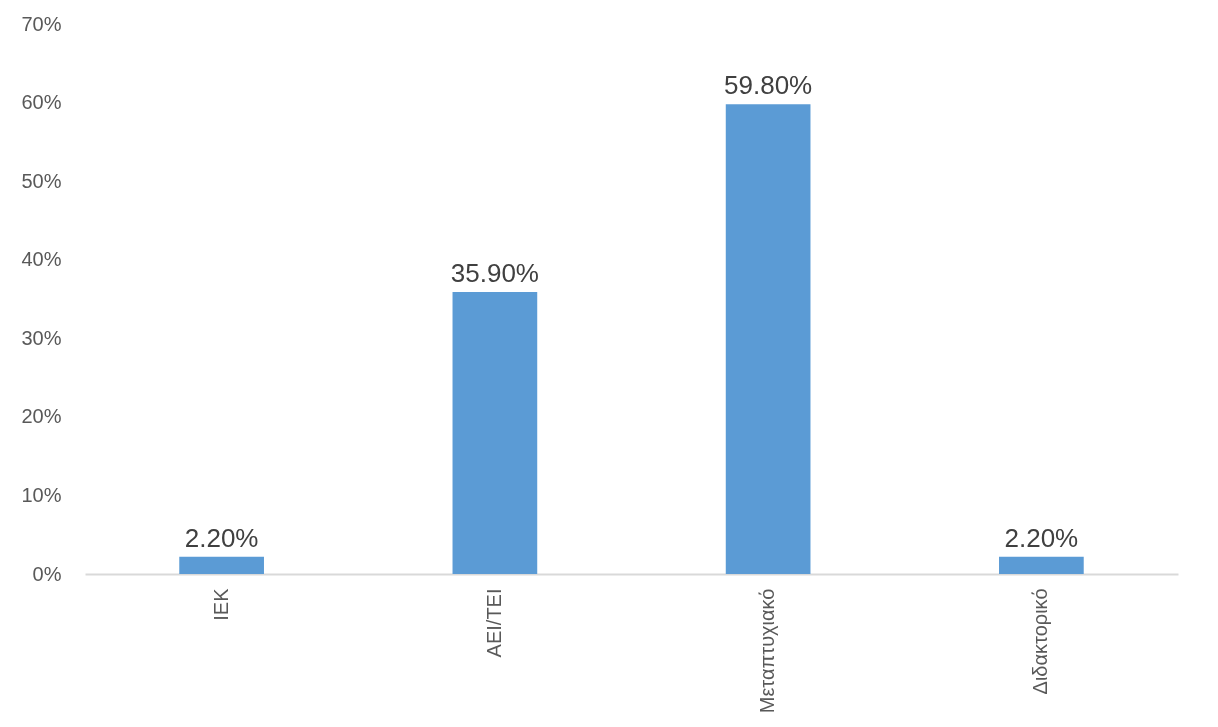 This screenshot has height=727, width=1218. Describe the element at coordinates (41, 494) in the screenshot. I see `y-tick-label: 10%` at that location.